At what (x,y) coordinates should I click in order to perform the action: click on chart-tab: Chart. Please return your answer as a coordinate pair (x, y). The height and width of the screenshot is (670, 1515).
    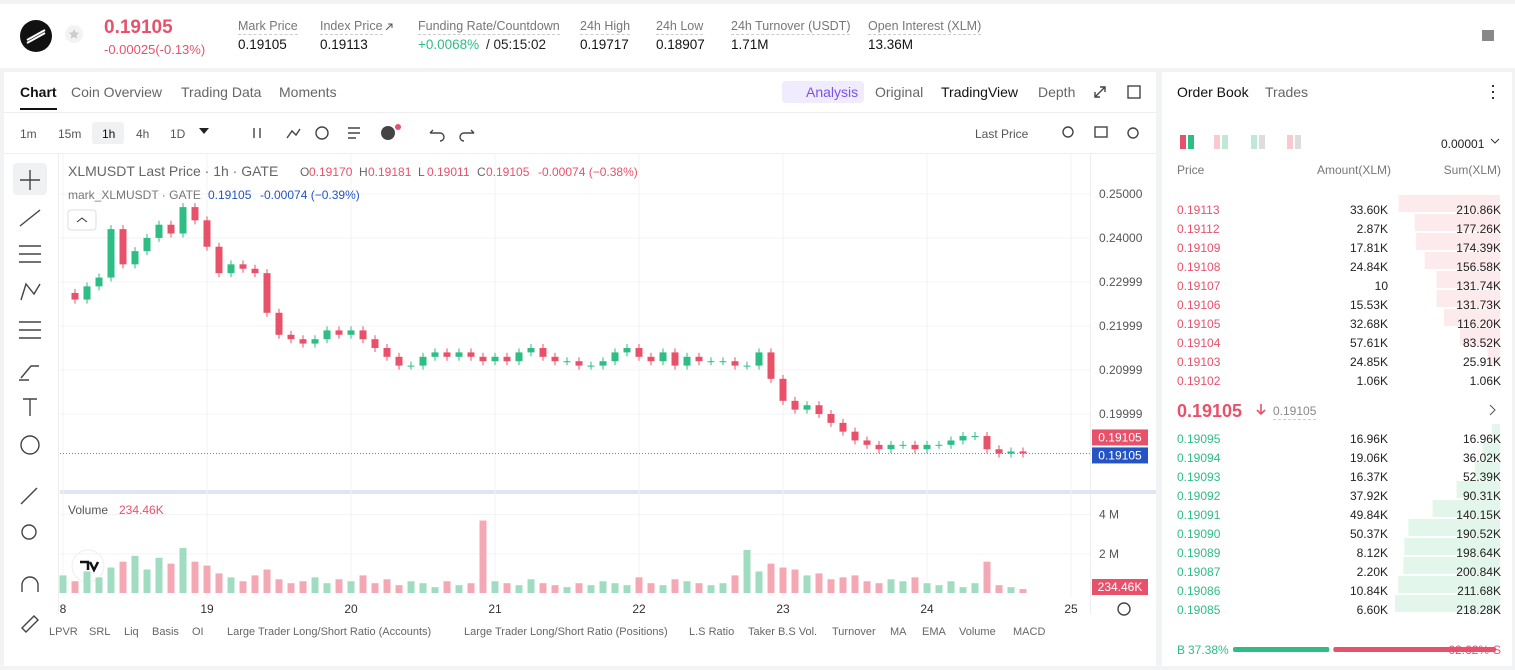
    Looking at the image, I should click on (38, 97).